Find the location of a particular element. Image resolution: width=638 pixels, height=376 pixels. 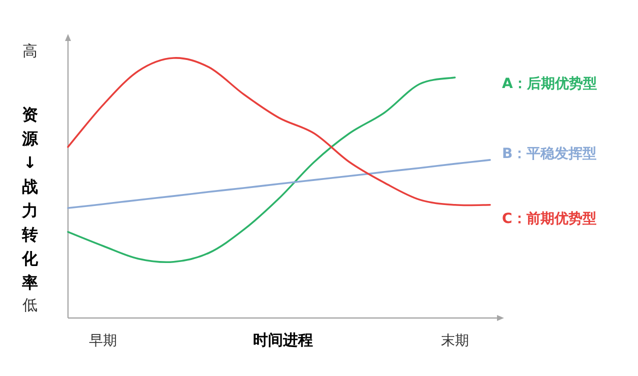

text: A：后期优势型 is located at coordinates (549, 83).